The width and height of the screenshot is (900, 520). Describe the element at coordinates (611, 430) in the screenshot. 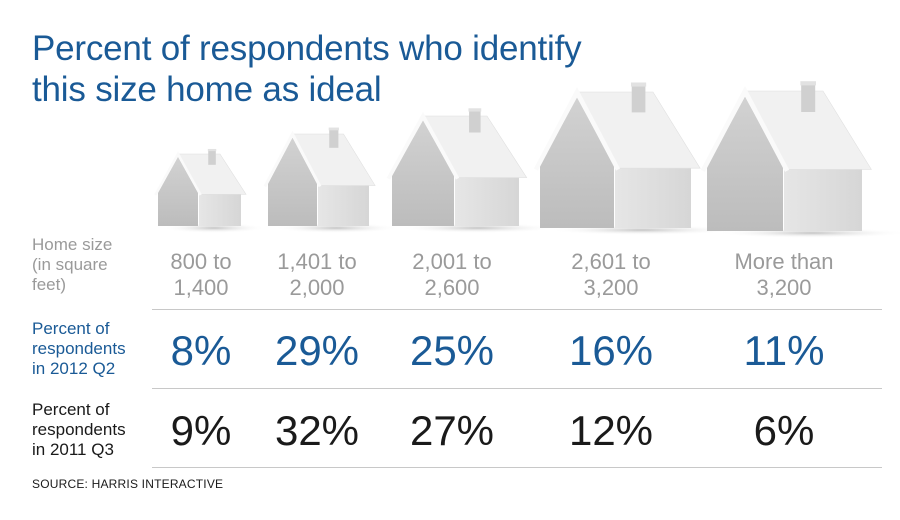

I see `value-2011-q3: 12%` at that location.